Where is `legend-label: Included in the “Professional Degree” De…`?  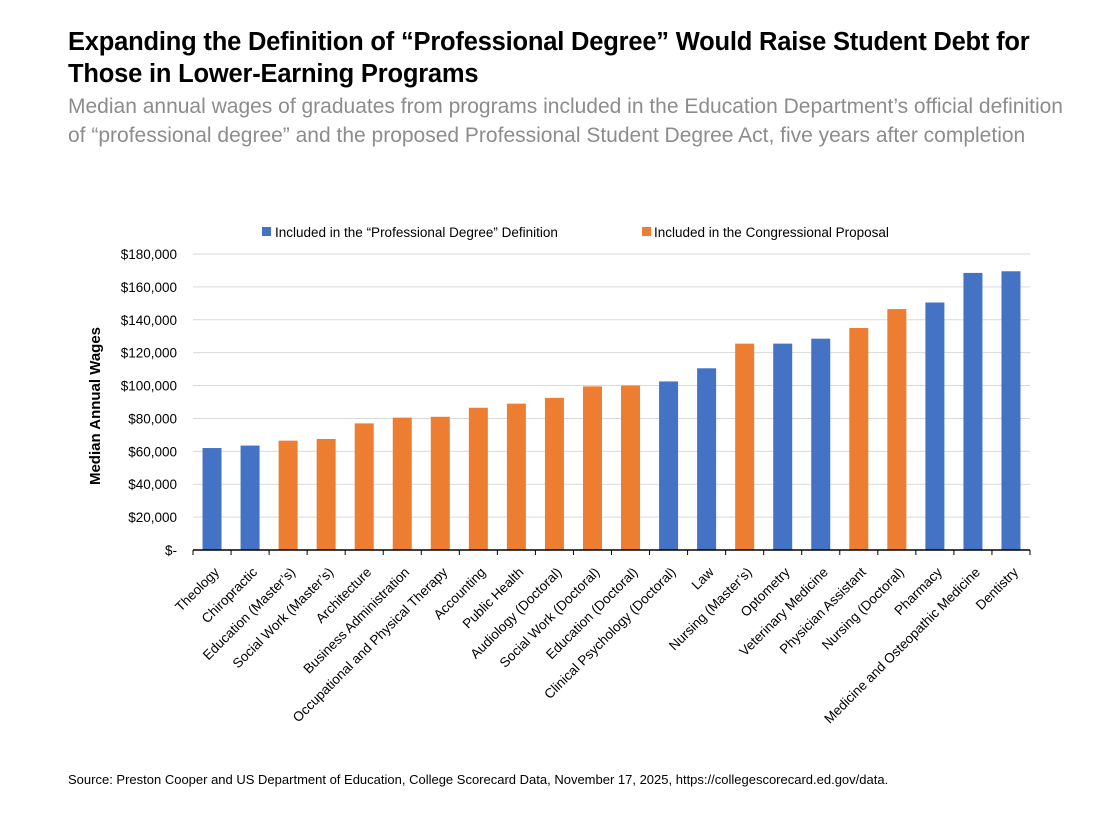
legend-label: Included in the “Professional Degree” De… is located at coordinates (416, 232).